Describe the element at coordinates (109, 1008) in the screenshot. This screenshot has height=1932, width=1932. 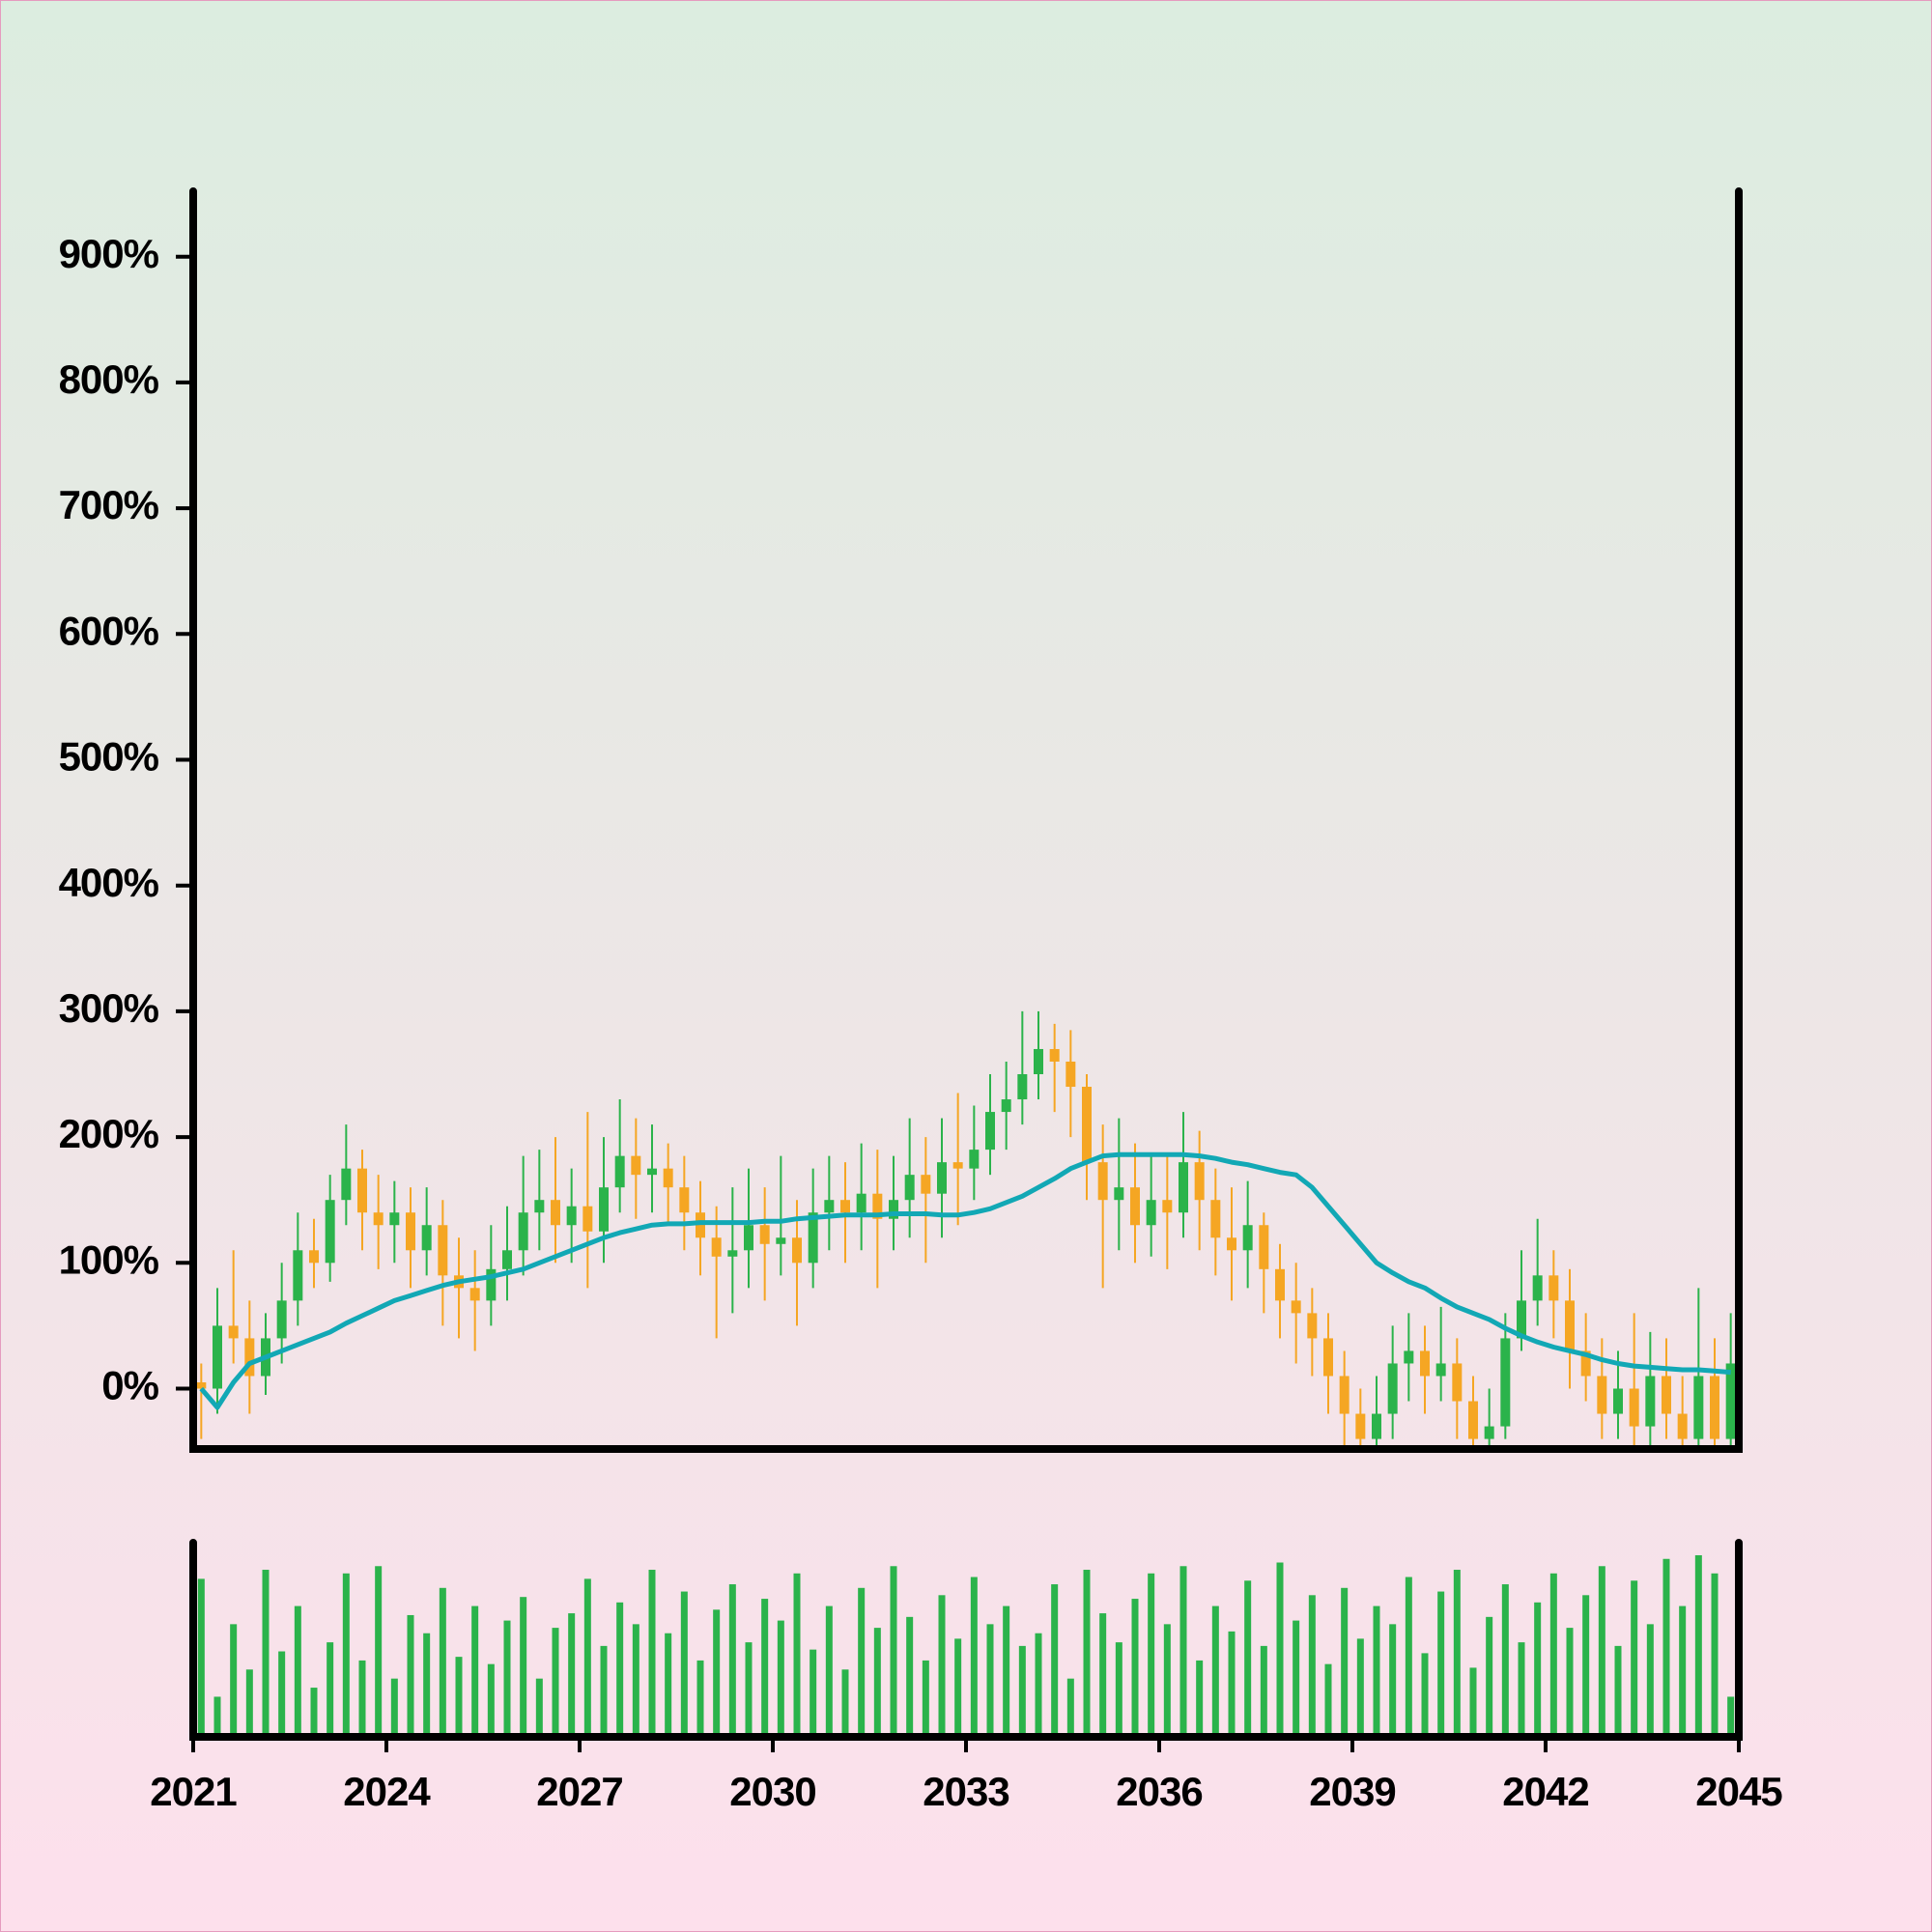
I see `y-tick-label: 300%` at that location.